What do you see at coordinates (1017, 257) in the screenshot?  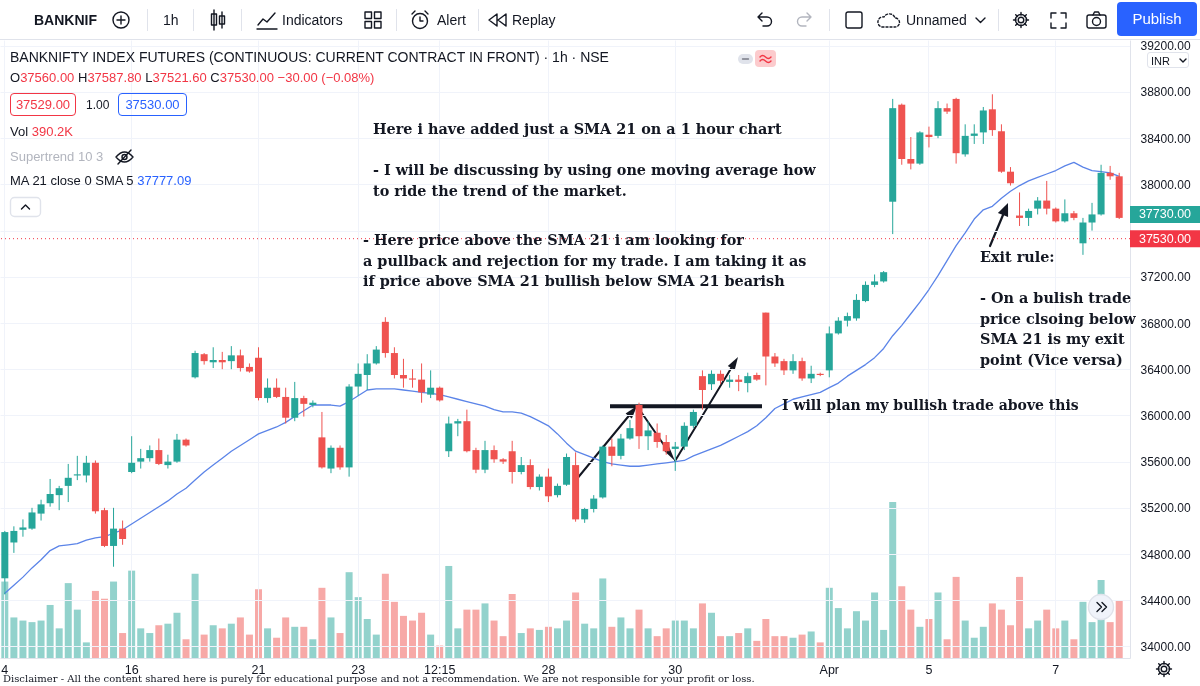 I see `annotation: Exit rule:` at bounding box center [1017, 257].